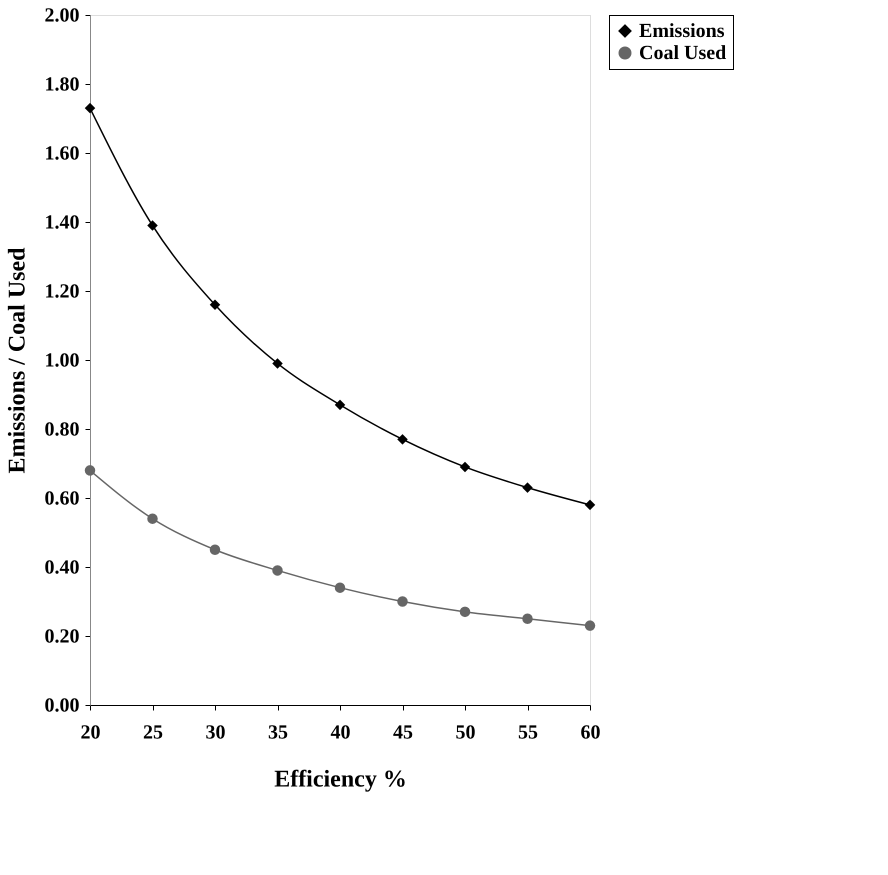 The width and height of the screenshot is (888, 875). What do you see at coordinates (62, 705) in the screenshot?
I see `y-tick-label: 0.00` at bounding box center [62, 705].